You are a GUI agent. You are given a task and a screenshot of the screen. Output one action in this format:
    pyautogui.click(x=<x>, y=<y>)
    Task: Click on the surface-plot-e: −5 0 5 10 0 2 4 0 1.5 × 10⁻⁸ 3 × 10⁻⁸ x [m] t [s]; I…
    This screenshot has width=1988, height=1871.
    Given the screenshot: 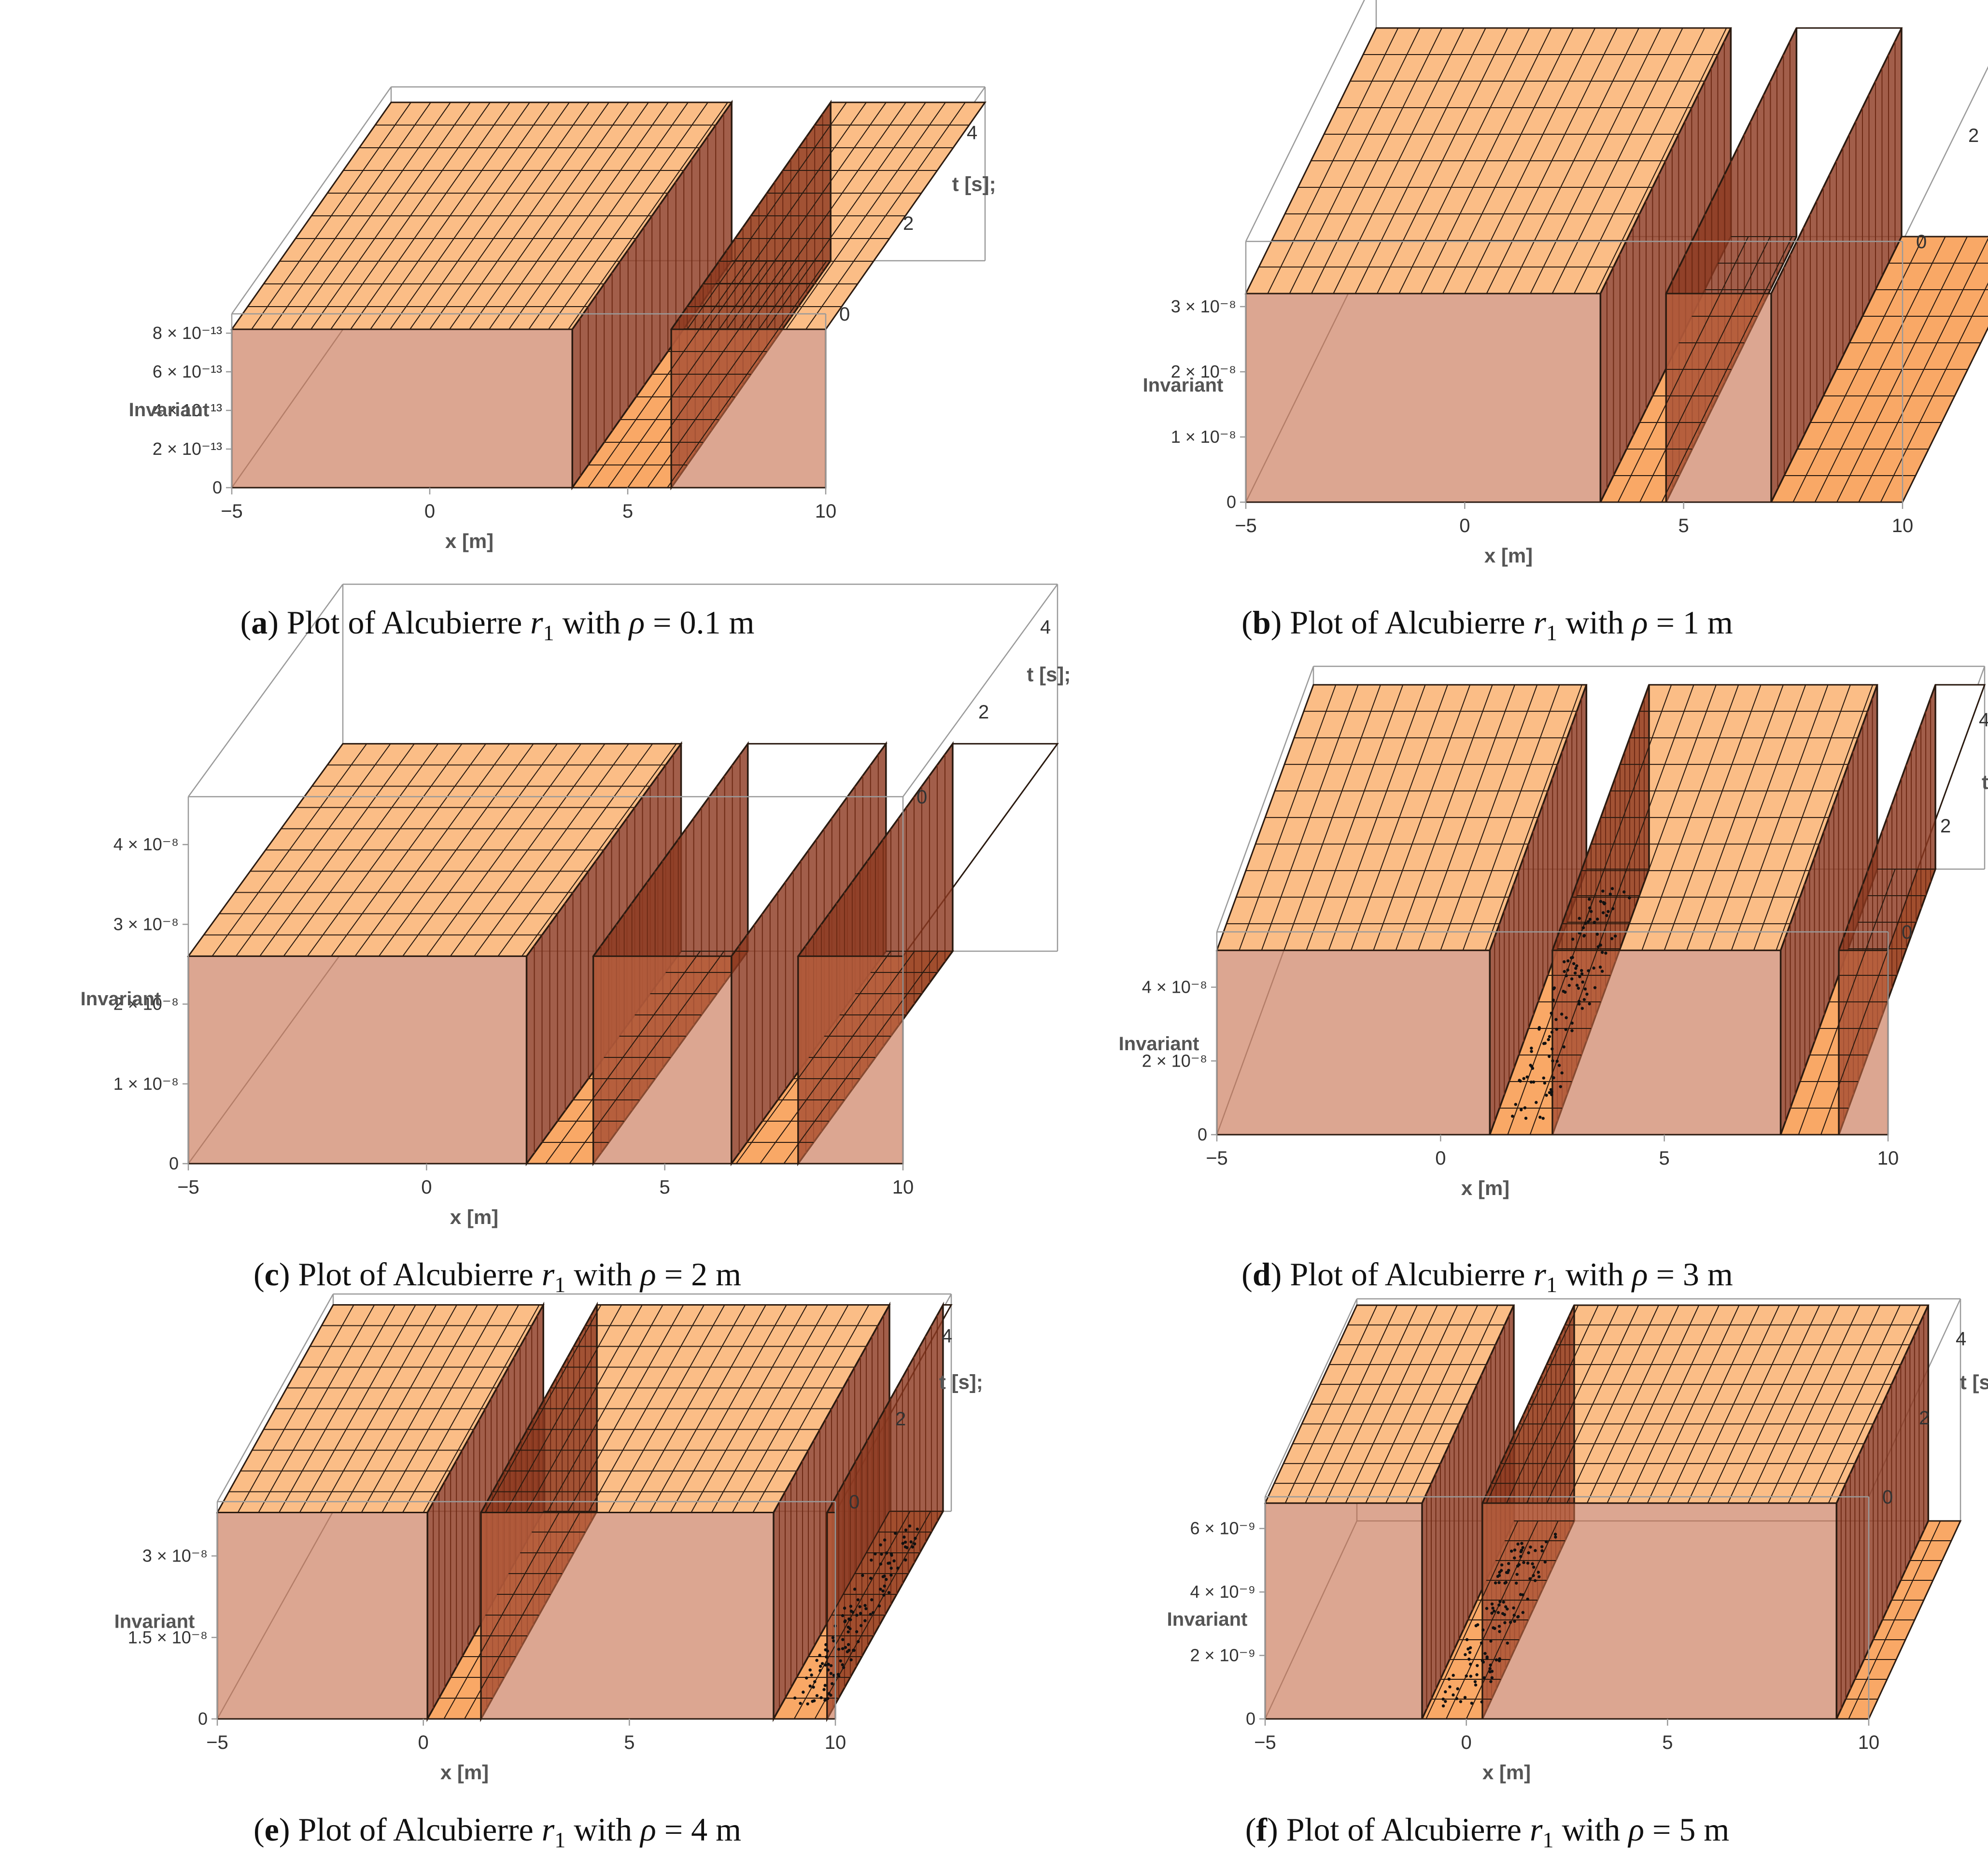 What is the action you would take?
    pyautogui.click(x=548, y=1539)
    